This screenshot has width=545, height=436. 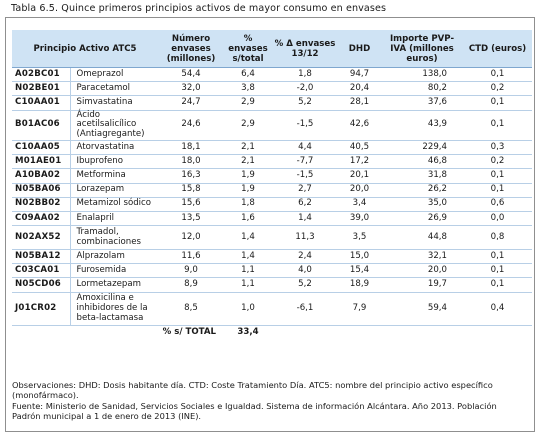 What do you see at coordinates (422, 103) in the screenshot?
I see `importe-cell: 37,6` at bounding box center [422, 103].